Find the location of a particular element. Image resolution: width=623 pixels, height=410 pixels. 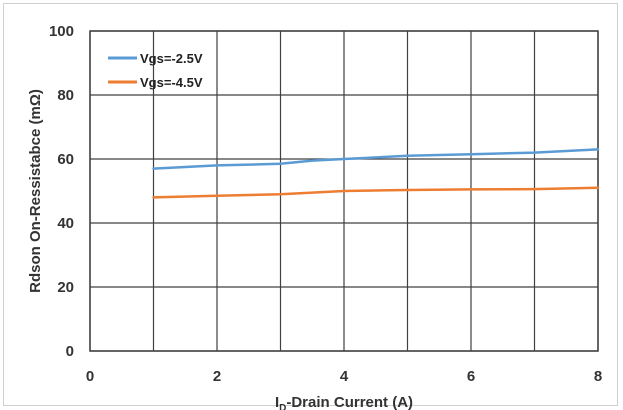

x-tick-label-0: 0 is located at coordinates (90, 376).